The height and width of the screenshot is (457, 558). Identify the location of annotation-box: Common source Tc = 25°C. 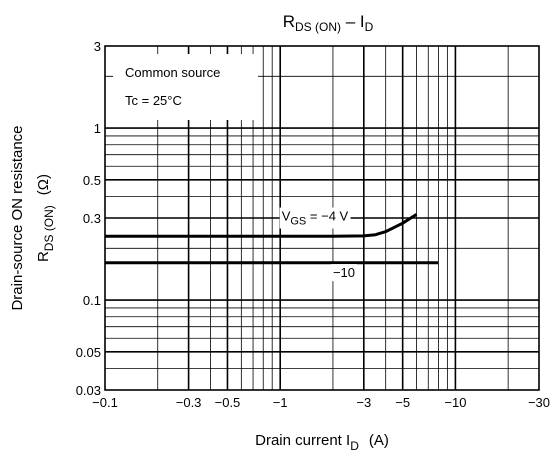
(185, 87).